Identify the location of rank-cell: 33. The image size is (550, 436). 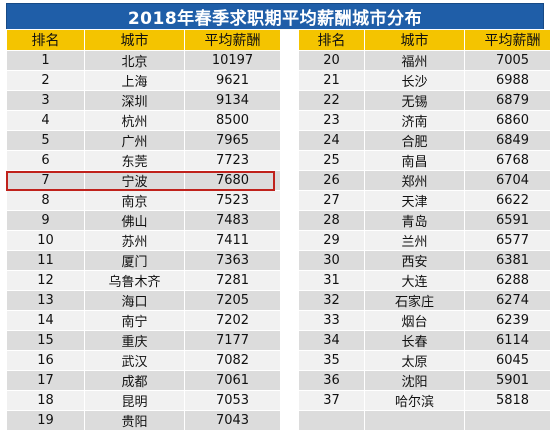
(331, 320).